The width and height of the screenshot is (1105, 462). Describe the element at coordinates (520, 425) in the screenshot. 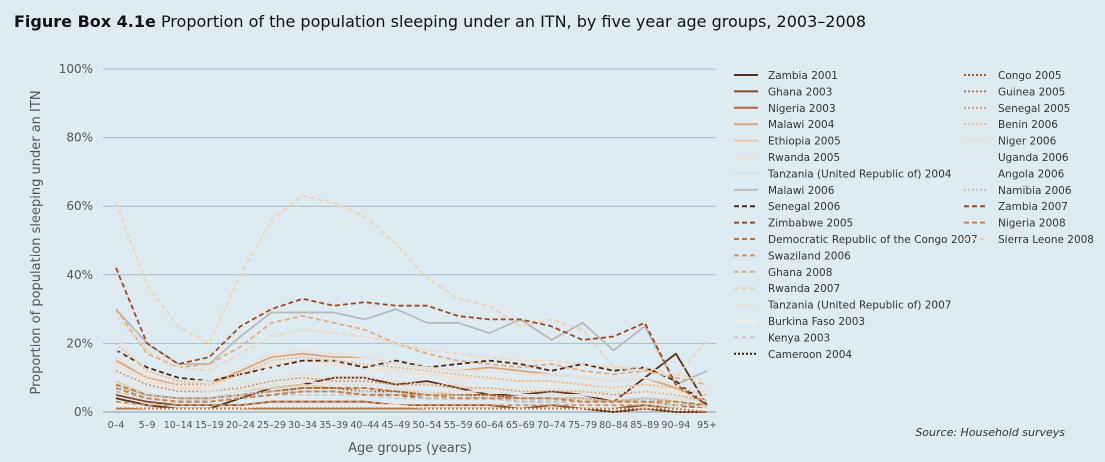

I see `x-tick-label: 65–69` at that location.